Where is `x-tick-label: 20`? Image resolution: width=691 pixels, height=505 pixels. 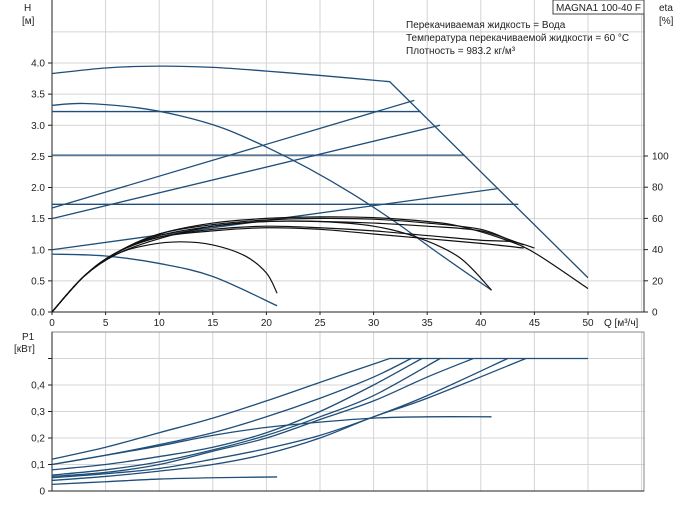
x-tick-label: 20 is located at coordinates (267, 323).